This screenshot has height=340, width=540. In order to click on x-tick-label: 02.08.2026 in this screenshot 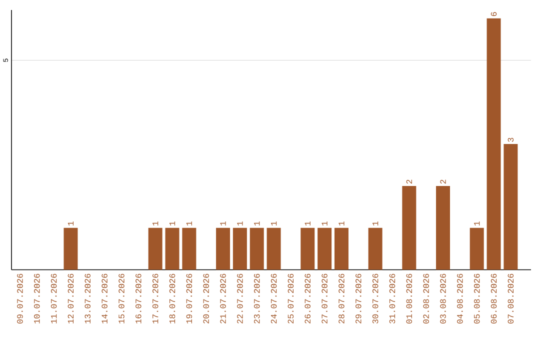, I will do `click(426, 299)`.